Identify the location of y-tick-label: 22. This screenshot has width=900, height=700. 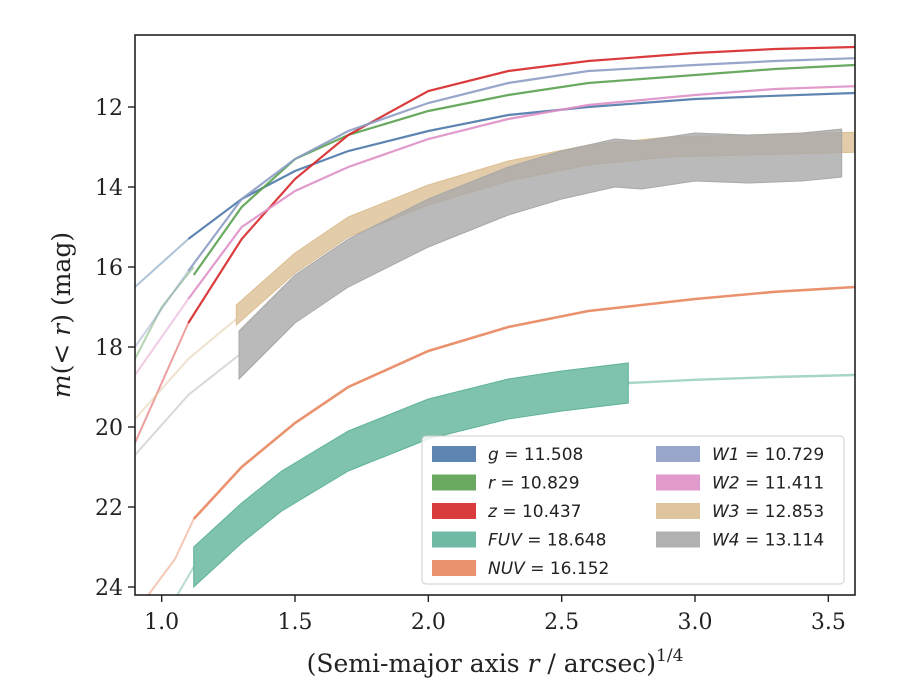
(109, 508).